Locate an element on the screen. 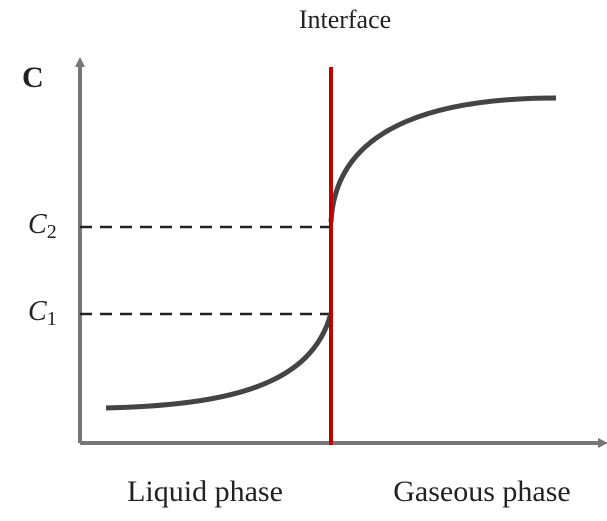 The height and width of the screenshot is (521, 607). c1-label: C1 is located at coordinates (42, 312).